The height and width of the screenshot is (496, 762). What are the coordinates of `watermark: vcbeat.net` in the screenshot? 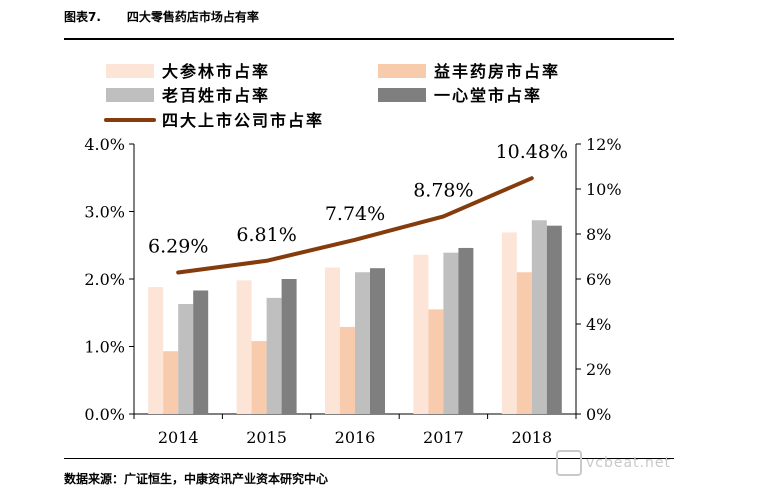 It's located at (613, 463).